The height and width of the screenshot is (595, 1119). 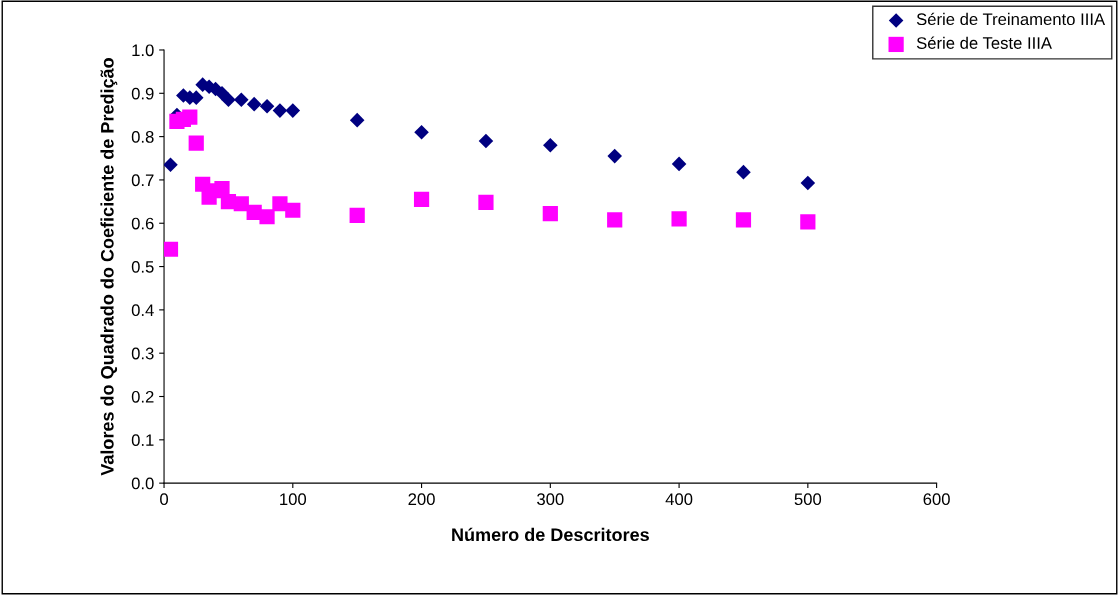 I want to click on x-tick-label: 400, so click(x=679, y=499).